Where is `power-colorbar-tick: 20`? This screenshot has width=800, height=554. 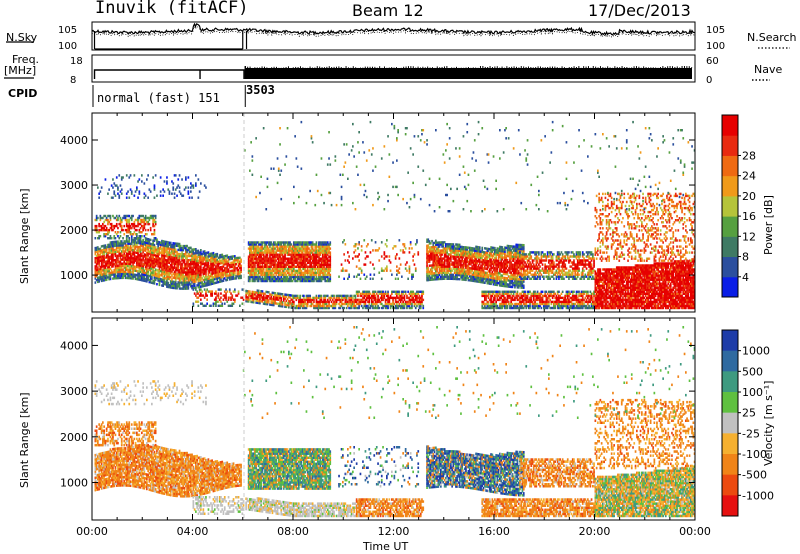
power-colorbar-tick: 20 is located at coordinates (749, 196).